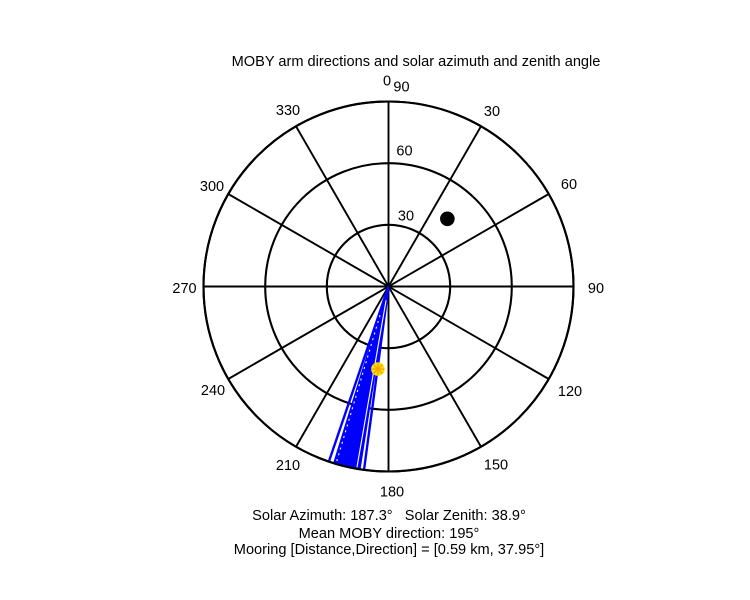 Image resolution: width=750 pixels, height=600 pixels. Describe the element at coordinates (288, 111) in the screenshot. I see `azimuth-label-330: 330` at that location.